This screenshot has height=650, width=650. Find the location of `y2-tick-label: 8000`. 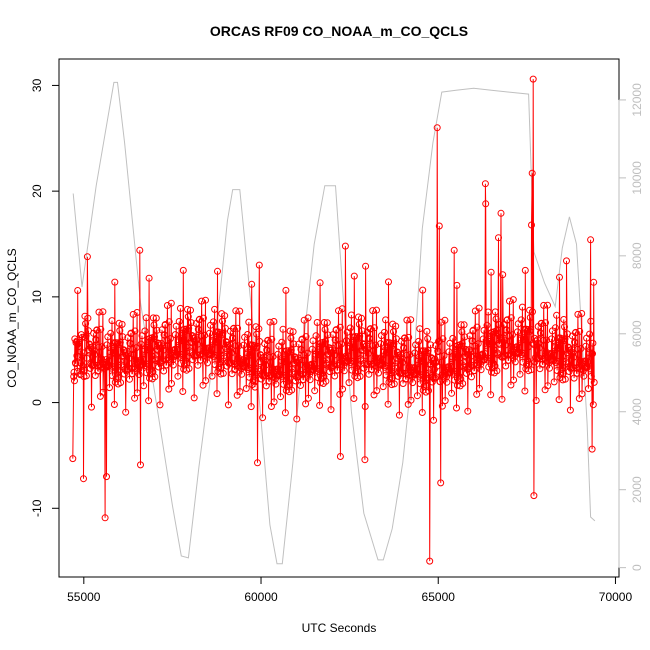

y2-tick-label: 8000 is located at coordinates (637, 255).